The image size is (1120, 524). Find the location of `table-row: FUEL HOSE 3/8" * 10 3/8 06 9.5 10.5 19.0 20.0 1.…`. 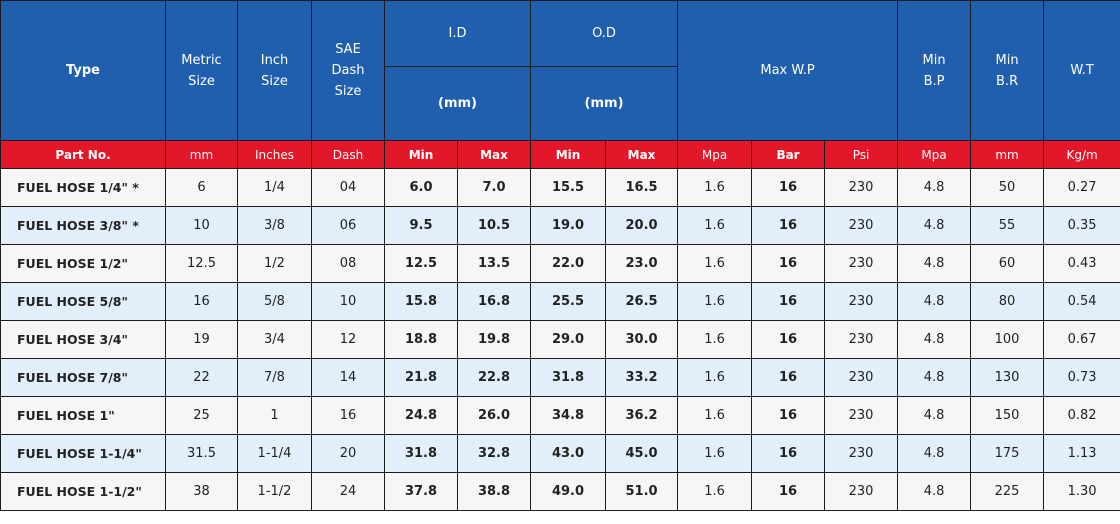

table-row: FUEL HOSE 3/8" * 10 3/8 06 9.5 10.5 19.0 20.0 1.… is located at coordinates (560, 225).